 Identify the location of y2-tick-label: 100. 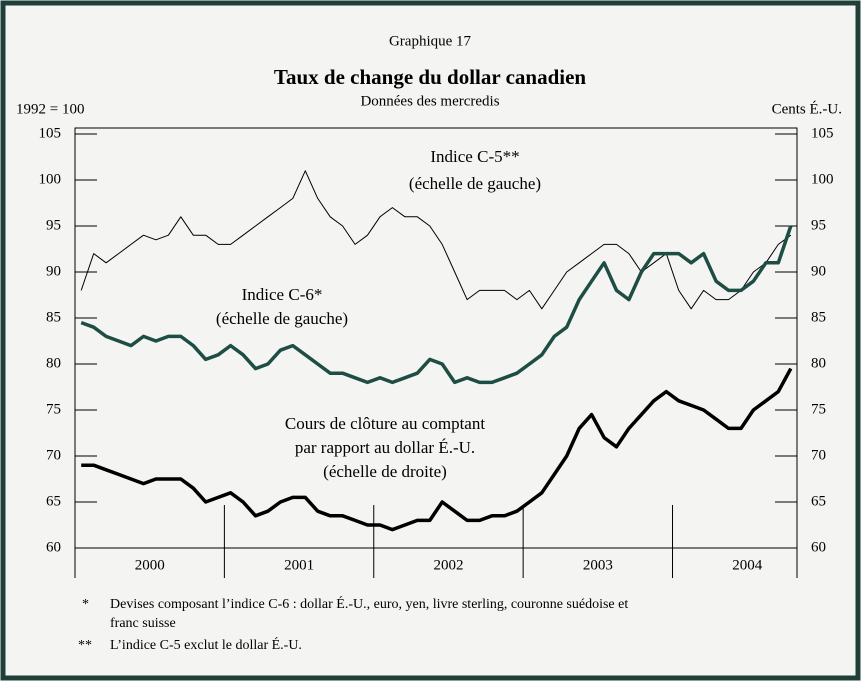
(822, 179).